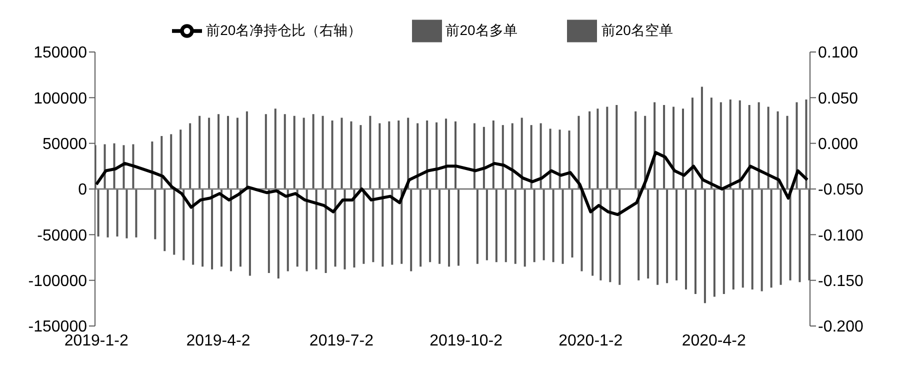 The width and height of the screenshot is (900, 369). What do you see at coordinates (65, 145) in the screenshot?
I see `y-tick-label: 50000` at bounding box center [65, 145].